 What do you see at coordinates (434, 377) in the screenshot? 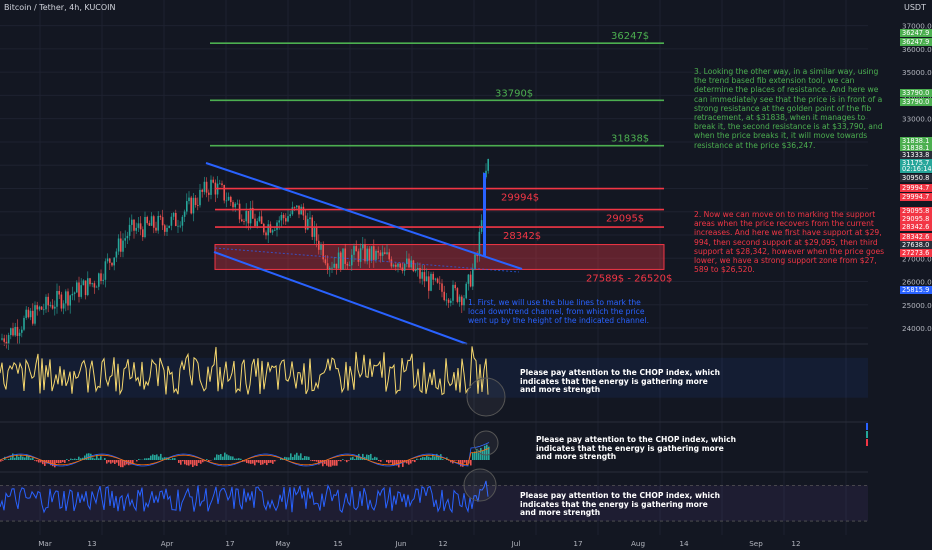
I see `chop-band` at bounding box center [434, 377].